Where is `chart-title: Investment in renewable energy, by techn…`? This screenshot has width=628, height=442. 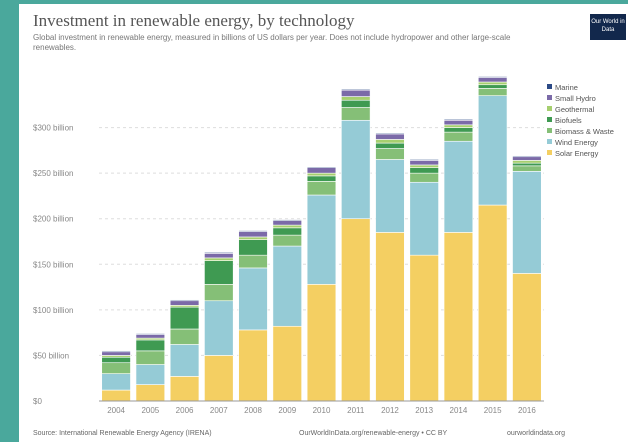
chart-title: Investment in renewable energy, by techn… is located at coordinates (194, 20).